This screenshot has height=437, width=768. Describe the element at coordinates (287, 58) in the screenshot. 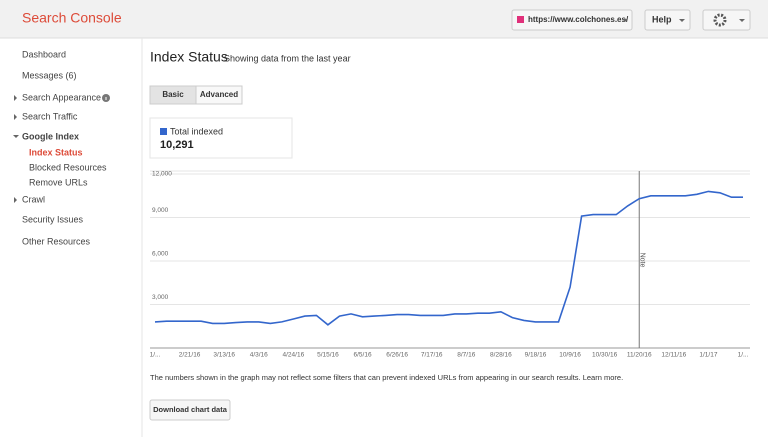

I see `page-subtitle: Showing data from the last year` at that location.